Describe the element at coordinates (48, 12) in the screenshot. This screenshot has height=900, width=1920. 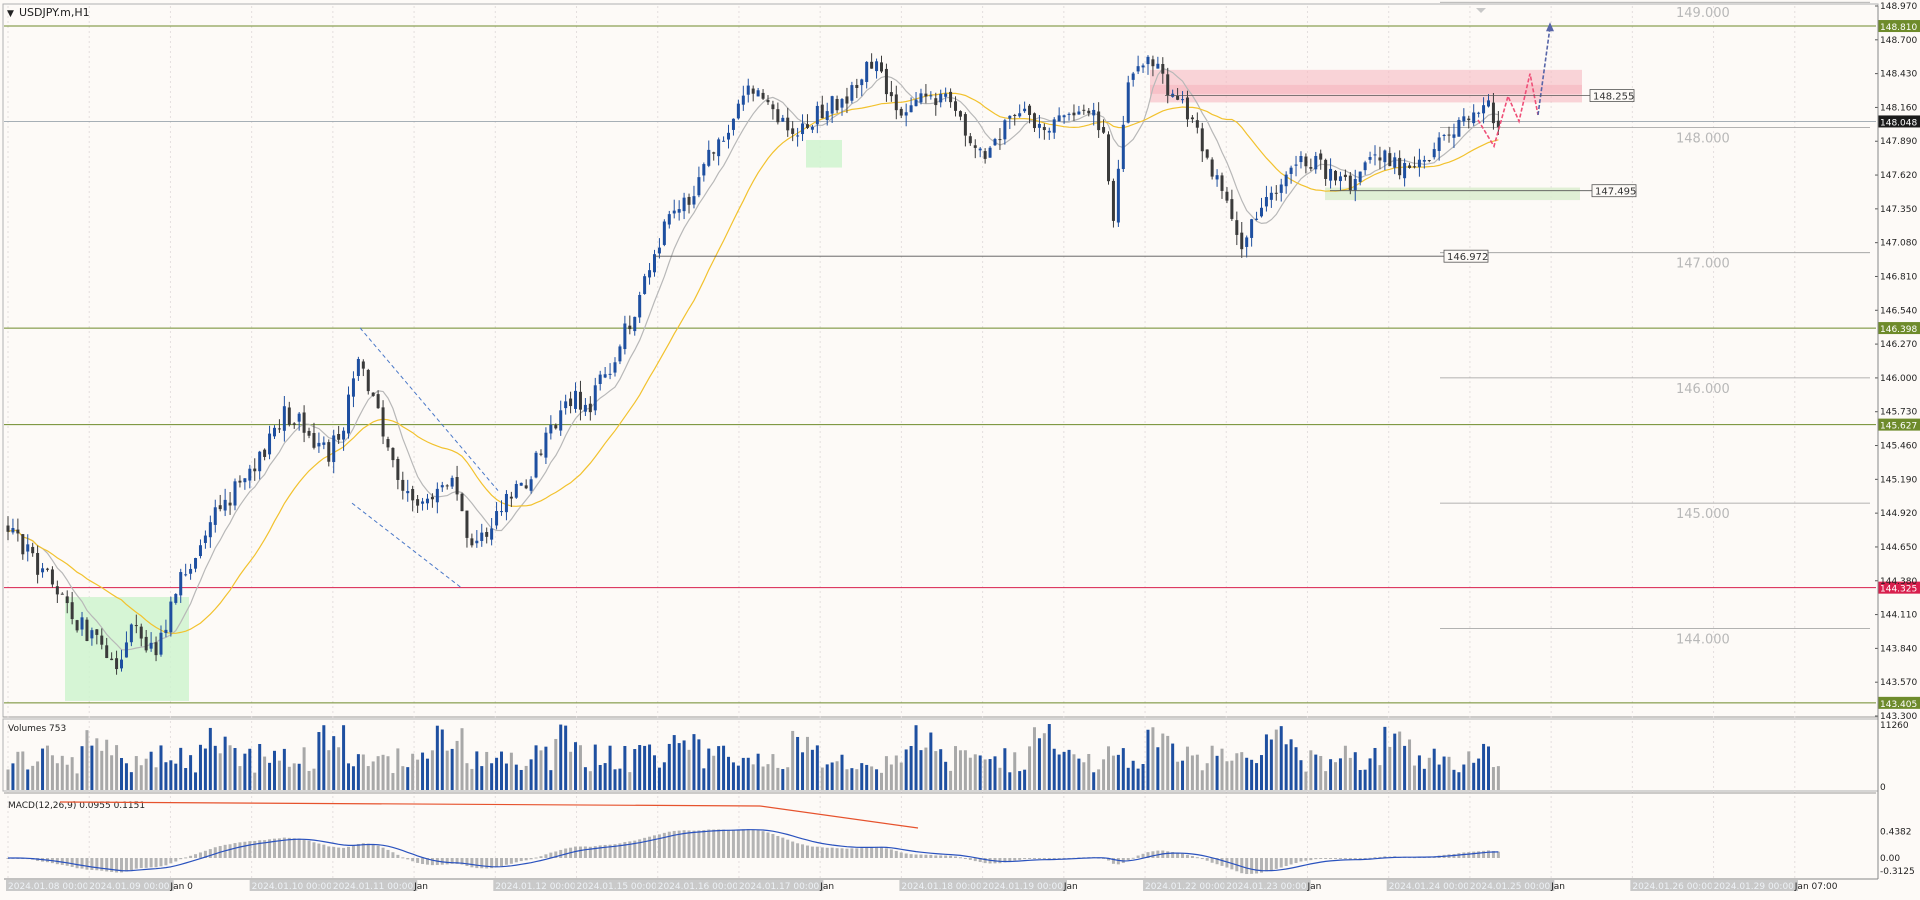
I see `chart-header: ▼ USDJPY.m,H1` at that location.